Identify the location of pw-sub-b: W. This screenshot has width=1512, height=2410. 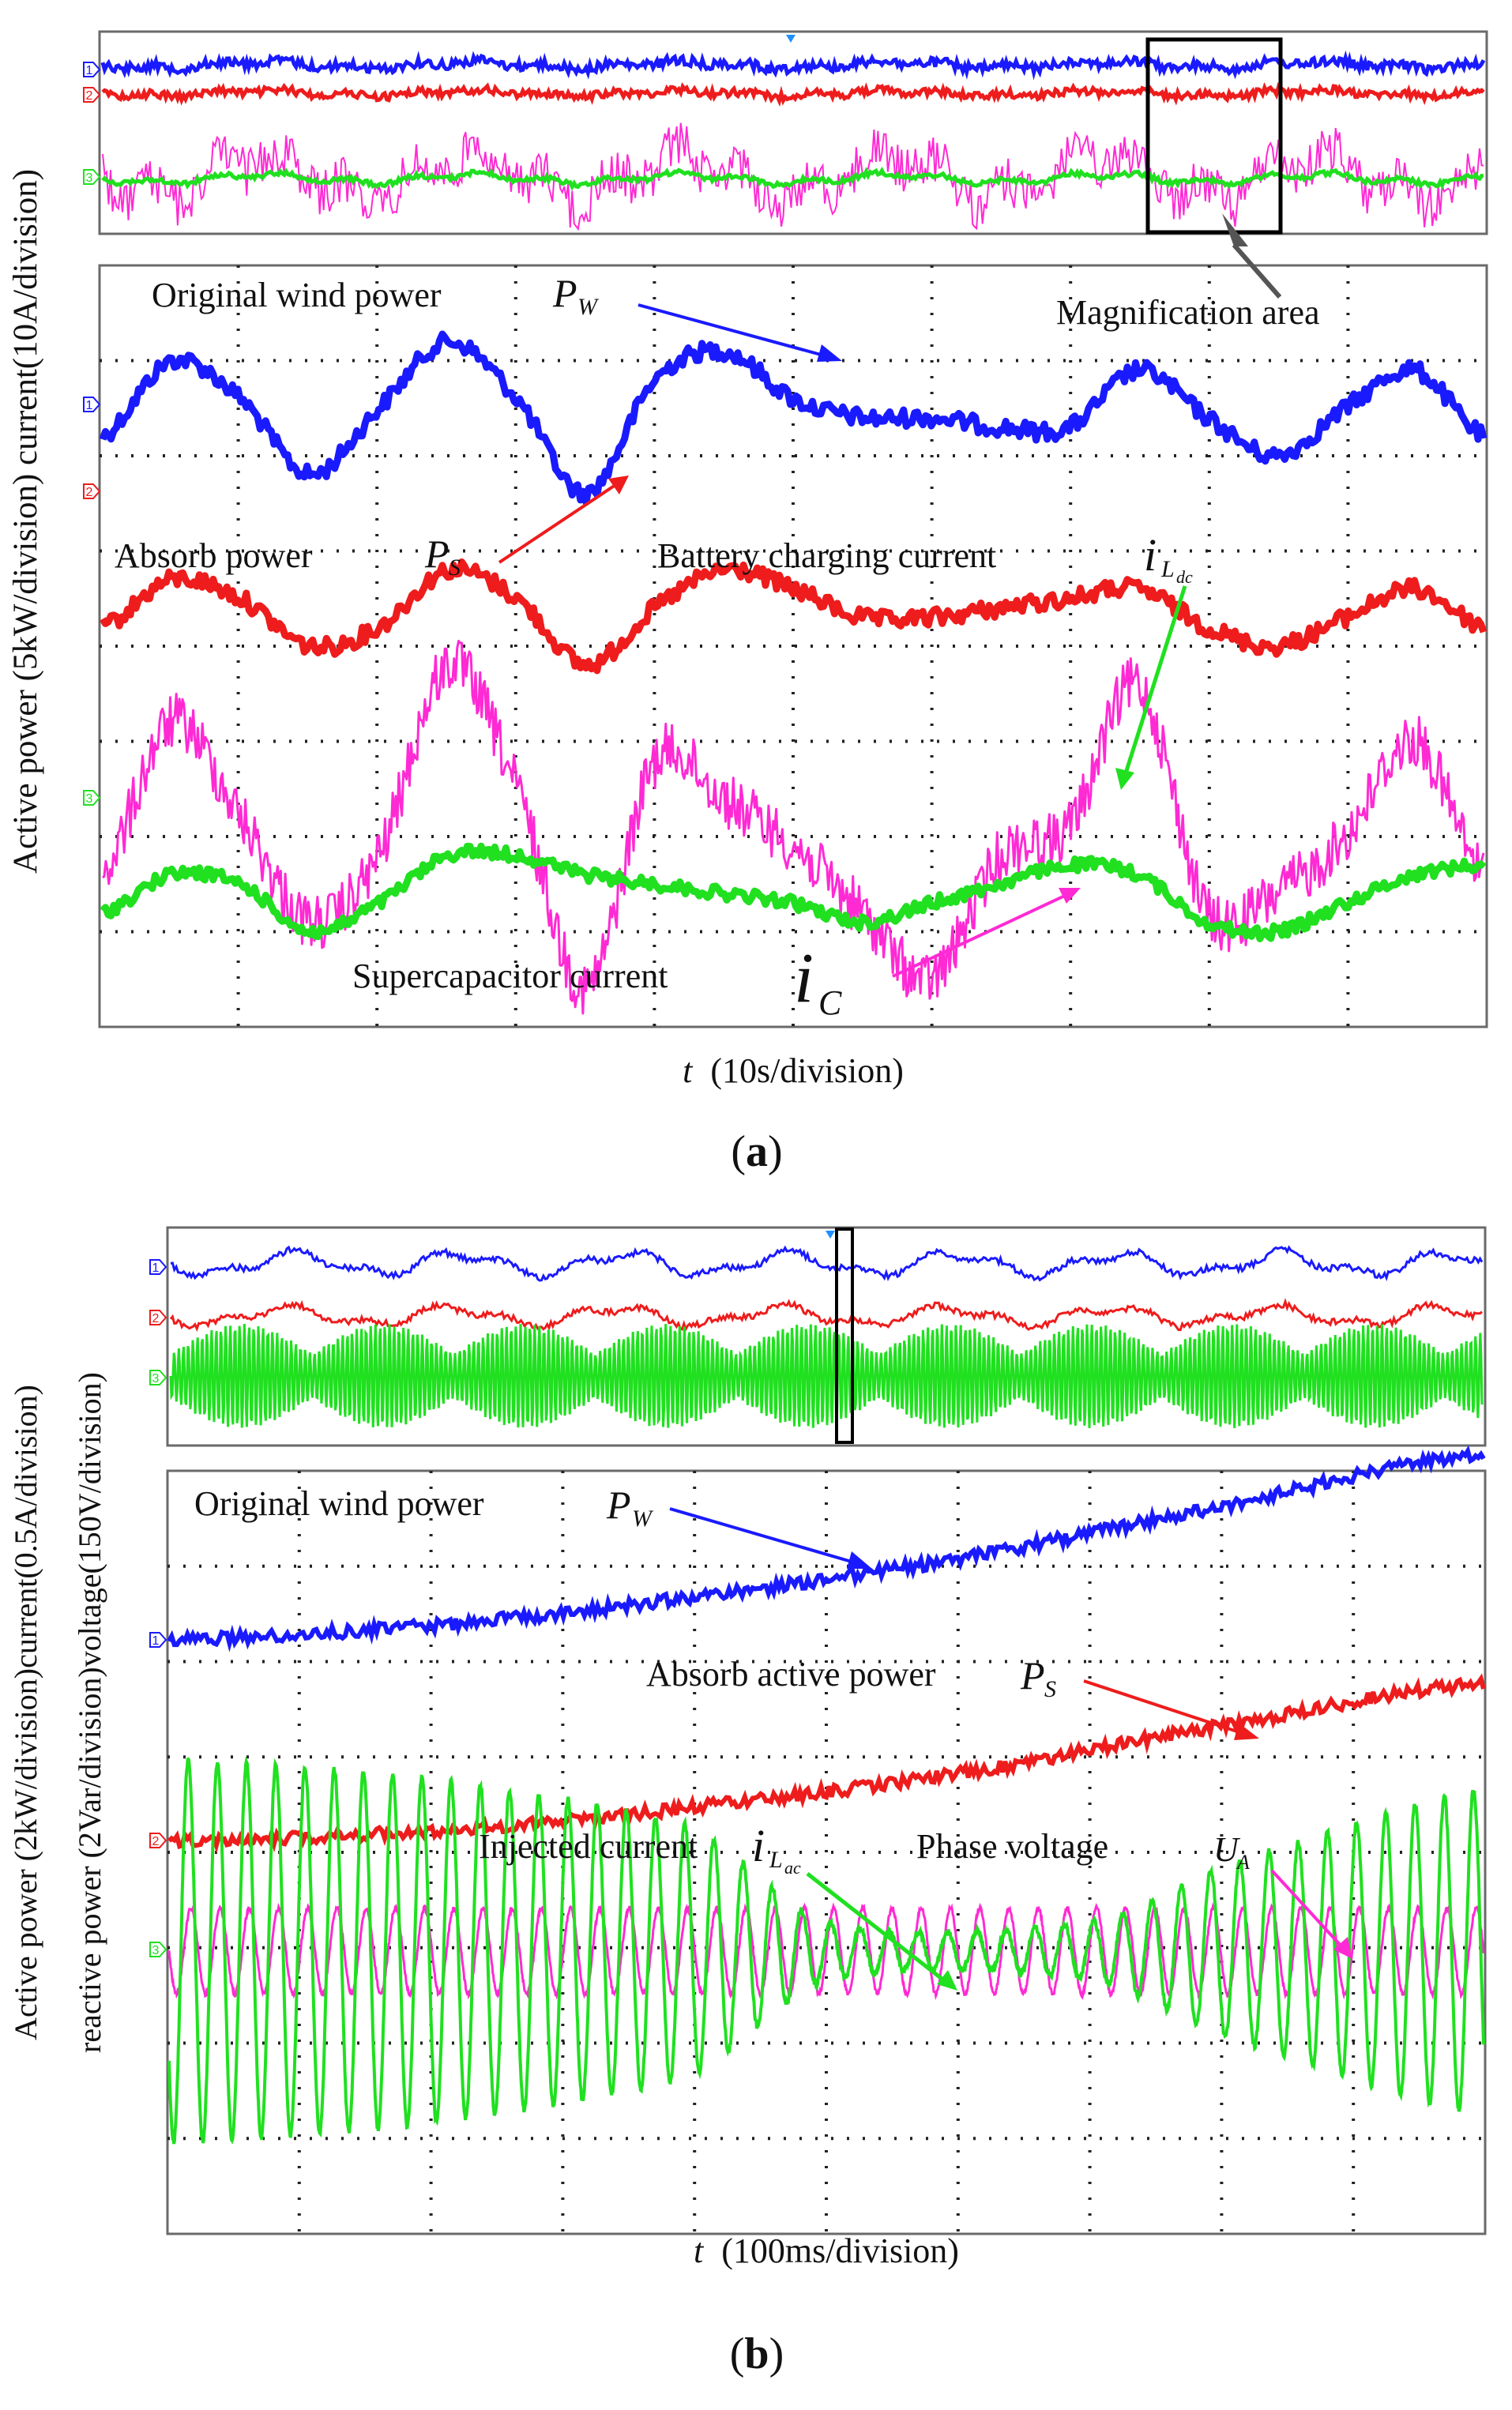
(643, 1519).